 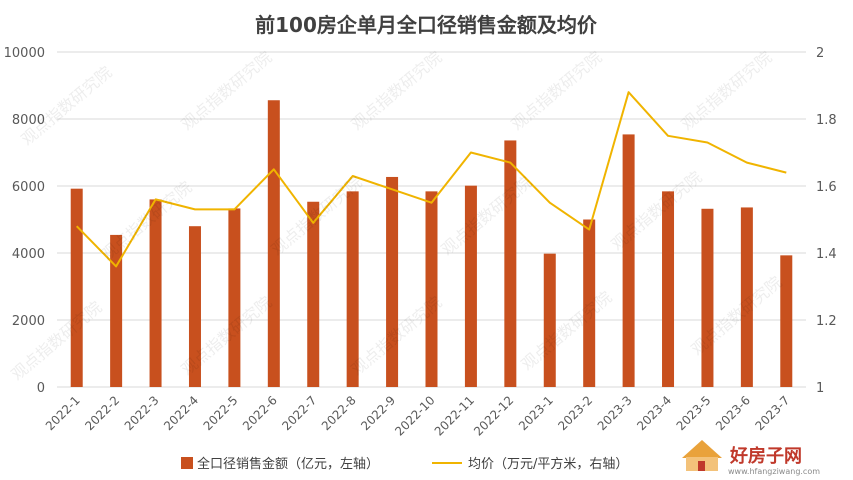 I want to click on x-tick-label: 2022-3, so click(x=142, y=413).